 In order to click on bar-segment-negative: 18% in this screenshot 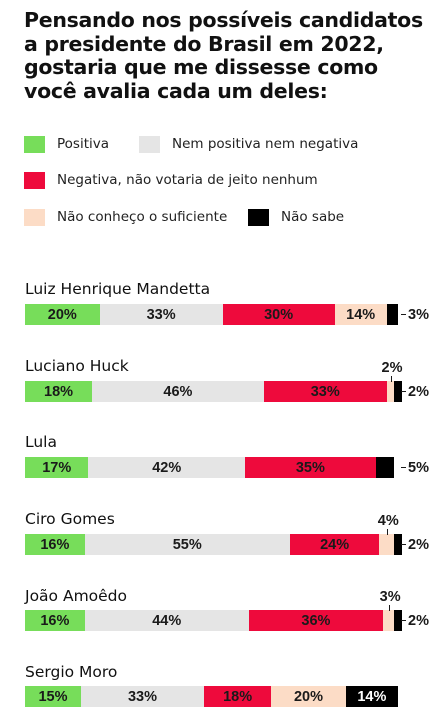, I will do `click(238, 696)`.